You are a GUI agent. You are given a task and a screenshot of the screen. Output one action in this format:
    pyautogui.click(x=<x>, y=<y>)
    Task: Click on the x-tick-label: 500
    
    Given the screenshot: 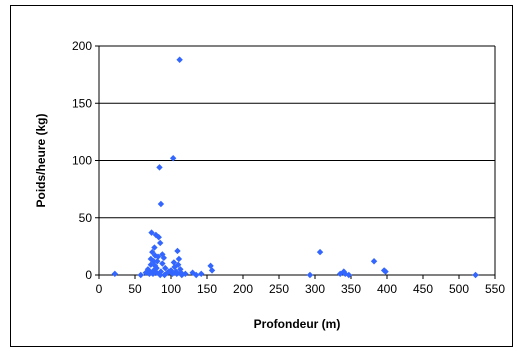 What is the action you would take?
    pyautogui.click(x=459, y=289)
    